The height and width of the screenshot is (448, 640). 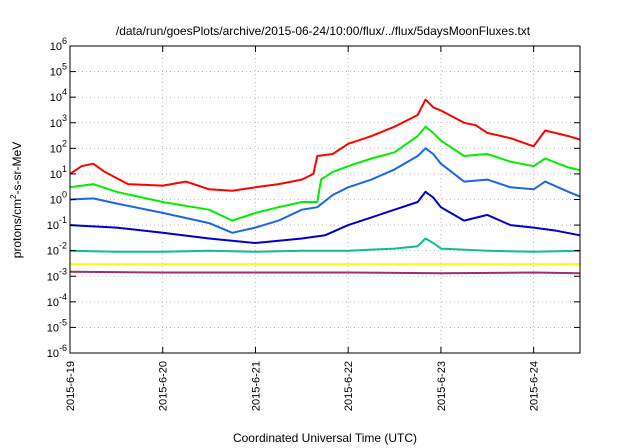 I want to click on y-axis-label: protons/cm2-s-sr-MeV, so click(x=16, y=200).